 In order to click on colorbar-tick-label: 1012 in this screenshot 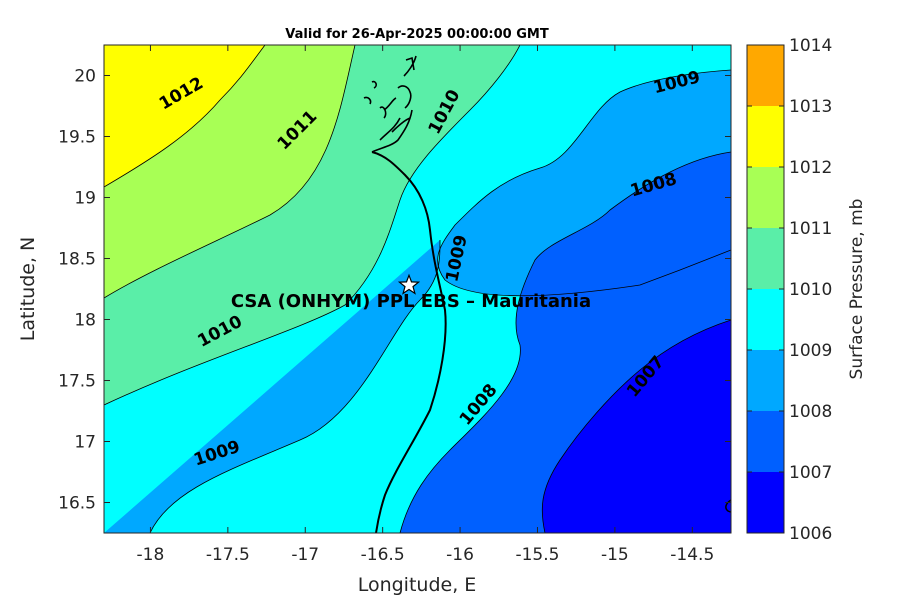, I will do `click(810, 168)`.